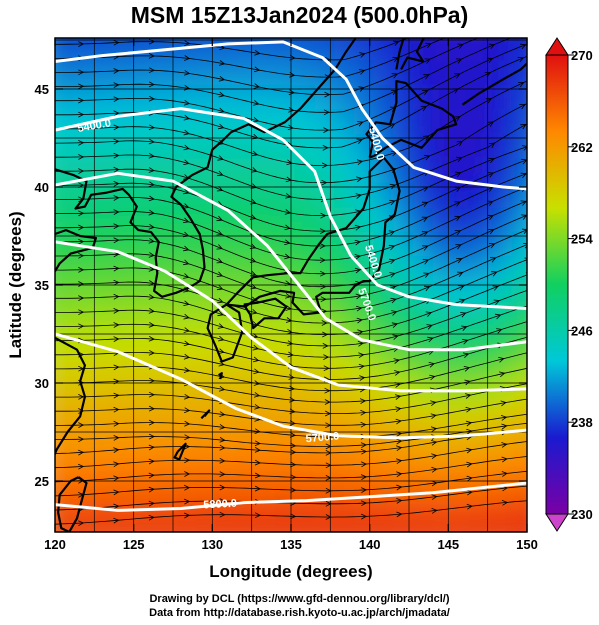  Describe the element at coordinates (42, 187) in the screenshot. I see `y-tick-label: 40` at that location.